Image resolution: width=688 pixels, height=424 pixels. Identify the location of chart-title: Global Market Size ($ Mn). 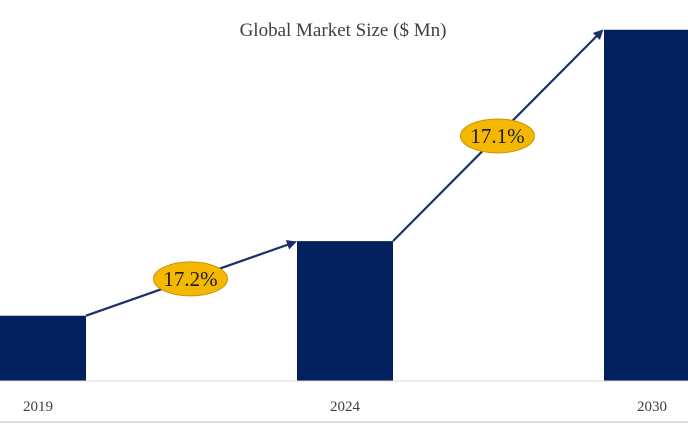
(343, 30).